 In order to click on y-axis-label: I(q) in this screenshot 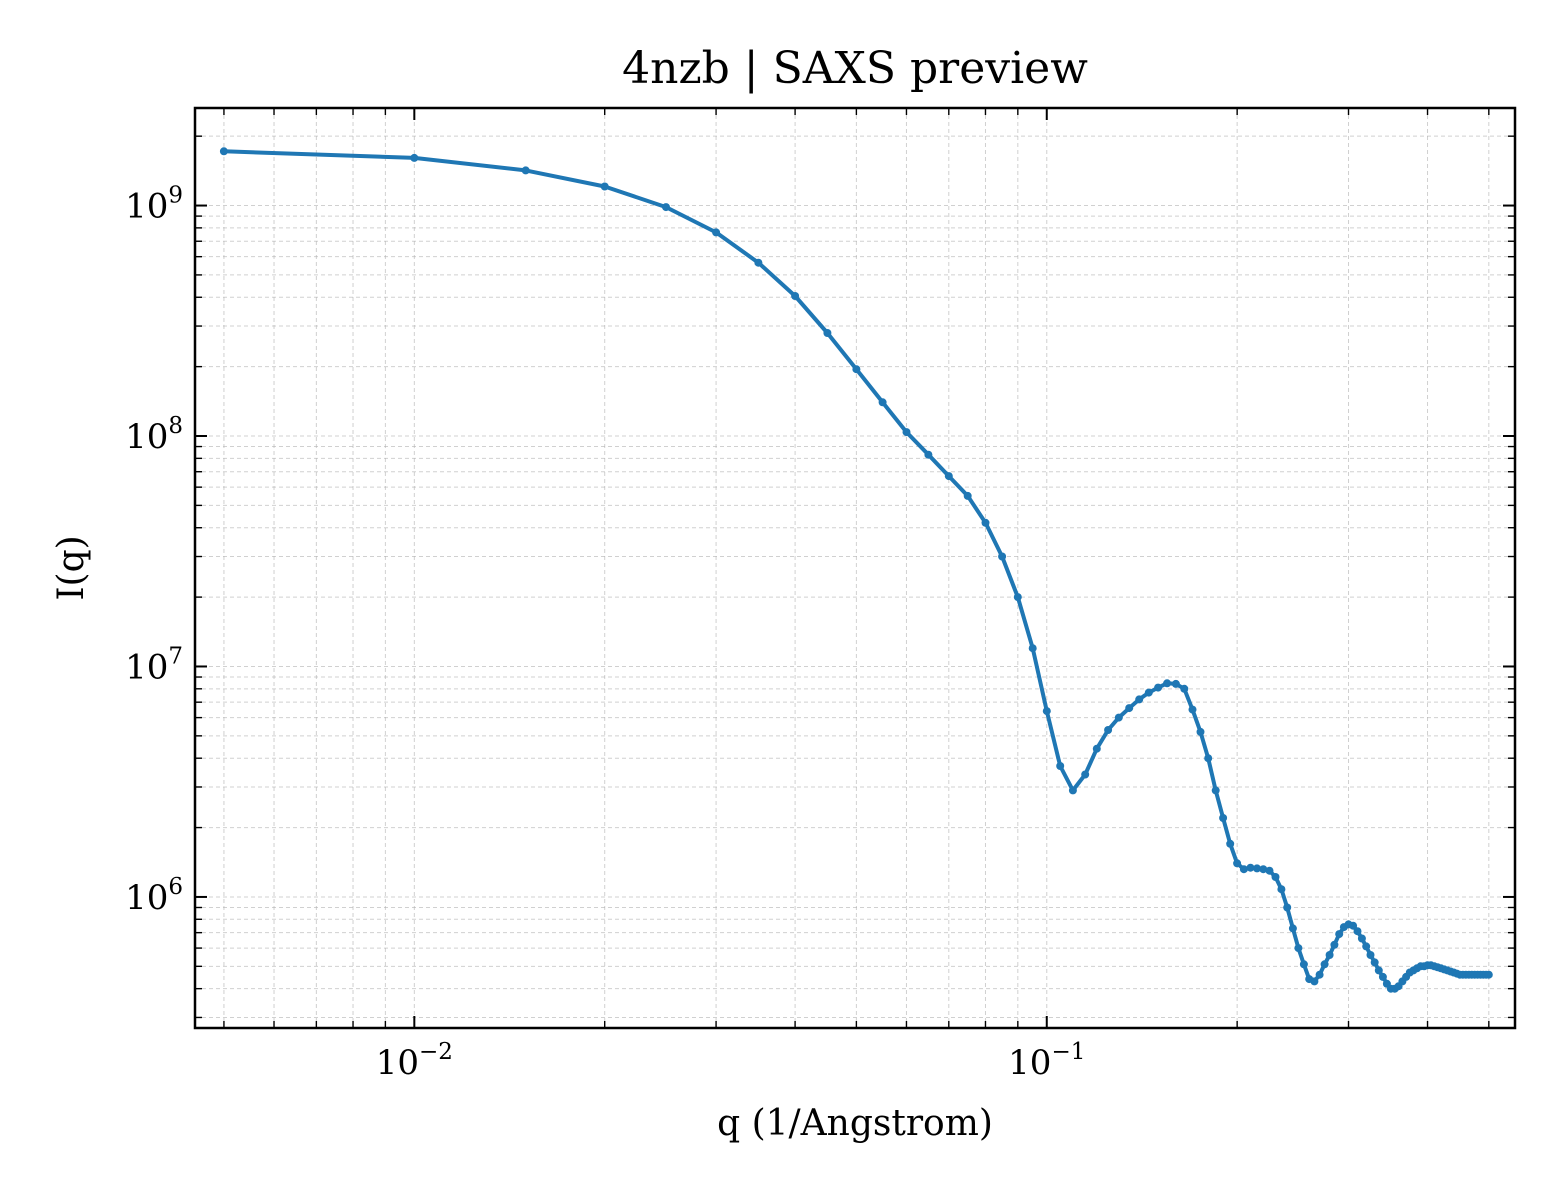, I will do `click(71, 567)`.